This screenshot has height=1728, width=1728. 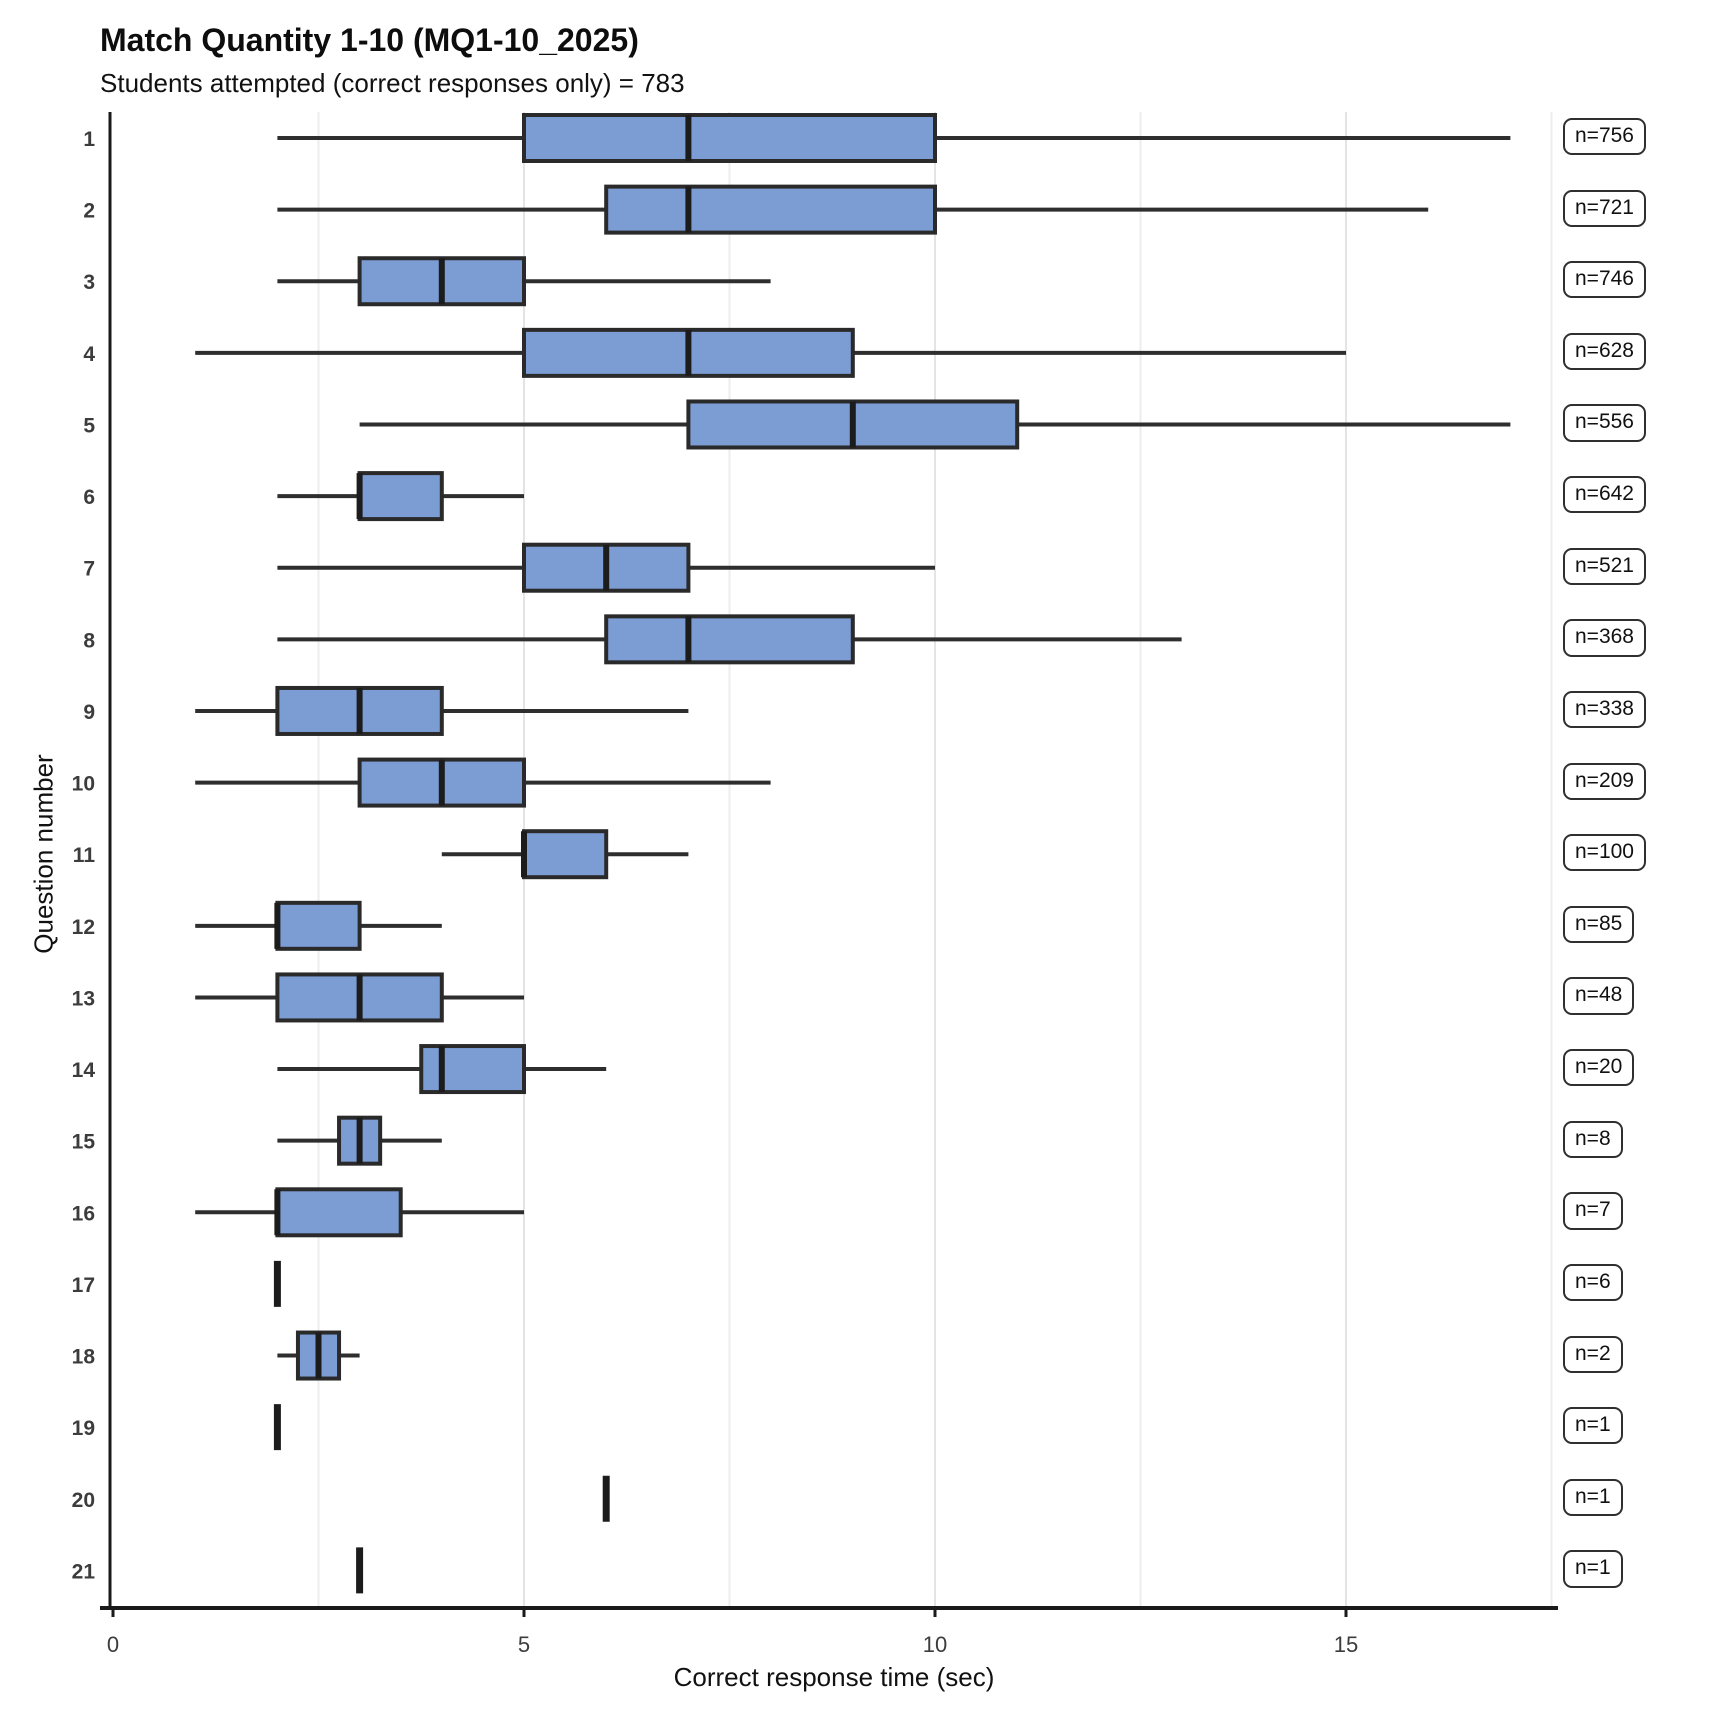 What do you see at coordinates (89, 425) in the screenshot?
I see `y-tick-label: 5` at bounding box center [89, 425].